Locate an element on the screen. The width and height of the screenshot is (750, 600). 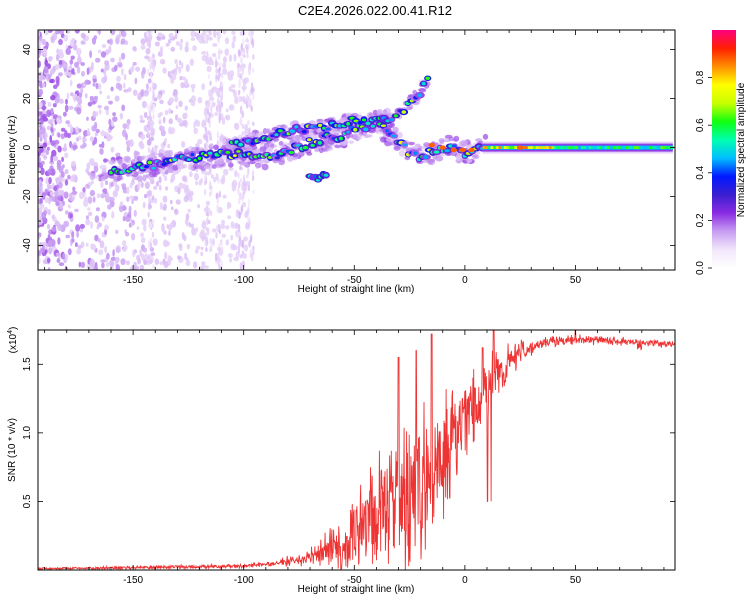
spectrogram-x-axis-label: Height of straight line (km) is located at coordinates (356, 289).